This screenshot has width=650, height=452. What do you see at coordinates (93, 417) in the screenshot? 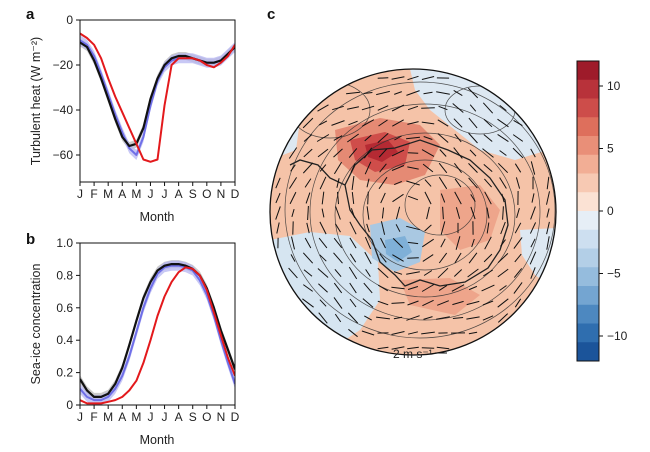
I see `x-tick-label: F` at bounding box center [93, 417].